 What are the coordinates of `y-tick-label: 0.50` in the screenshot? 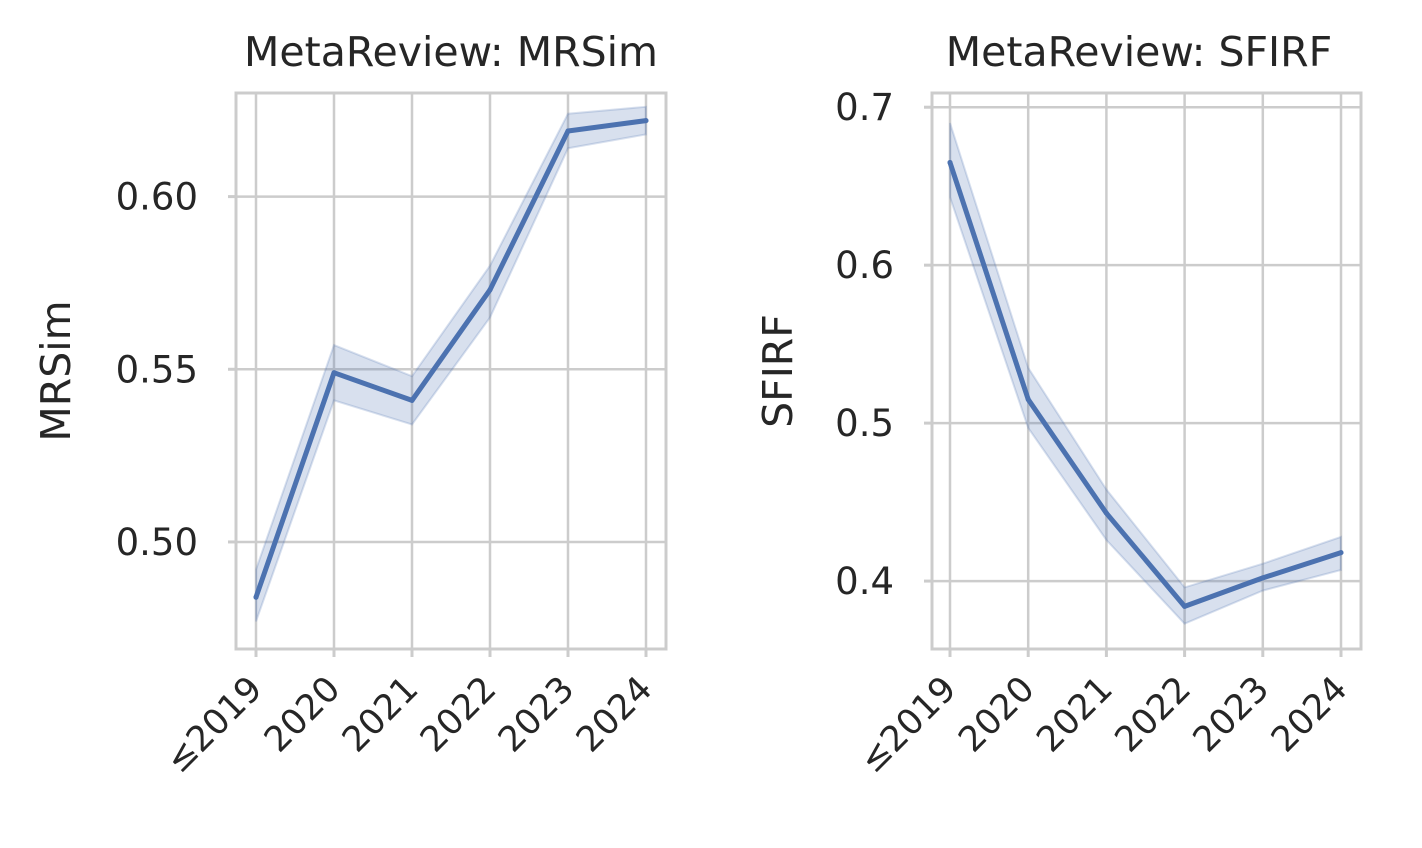 It's located at (157, 542).